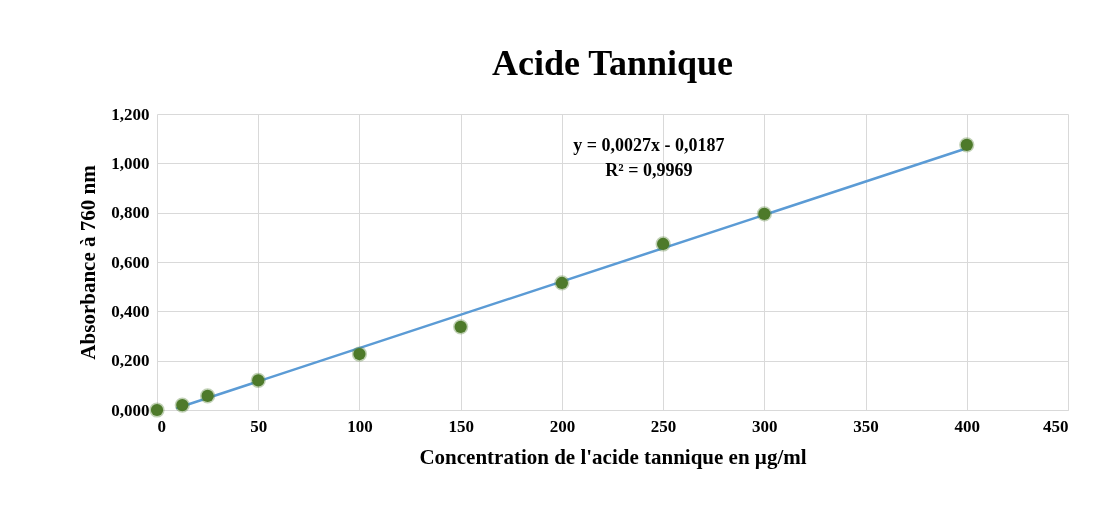 The height and width of the screenshot is (517, 1102). I want to click on chart-title: Acide Tannique, so click(612, 63).